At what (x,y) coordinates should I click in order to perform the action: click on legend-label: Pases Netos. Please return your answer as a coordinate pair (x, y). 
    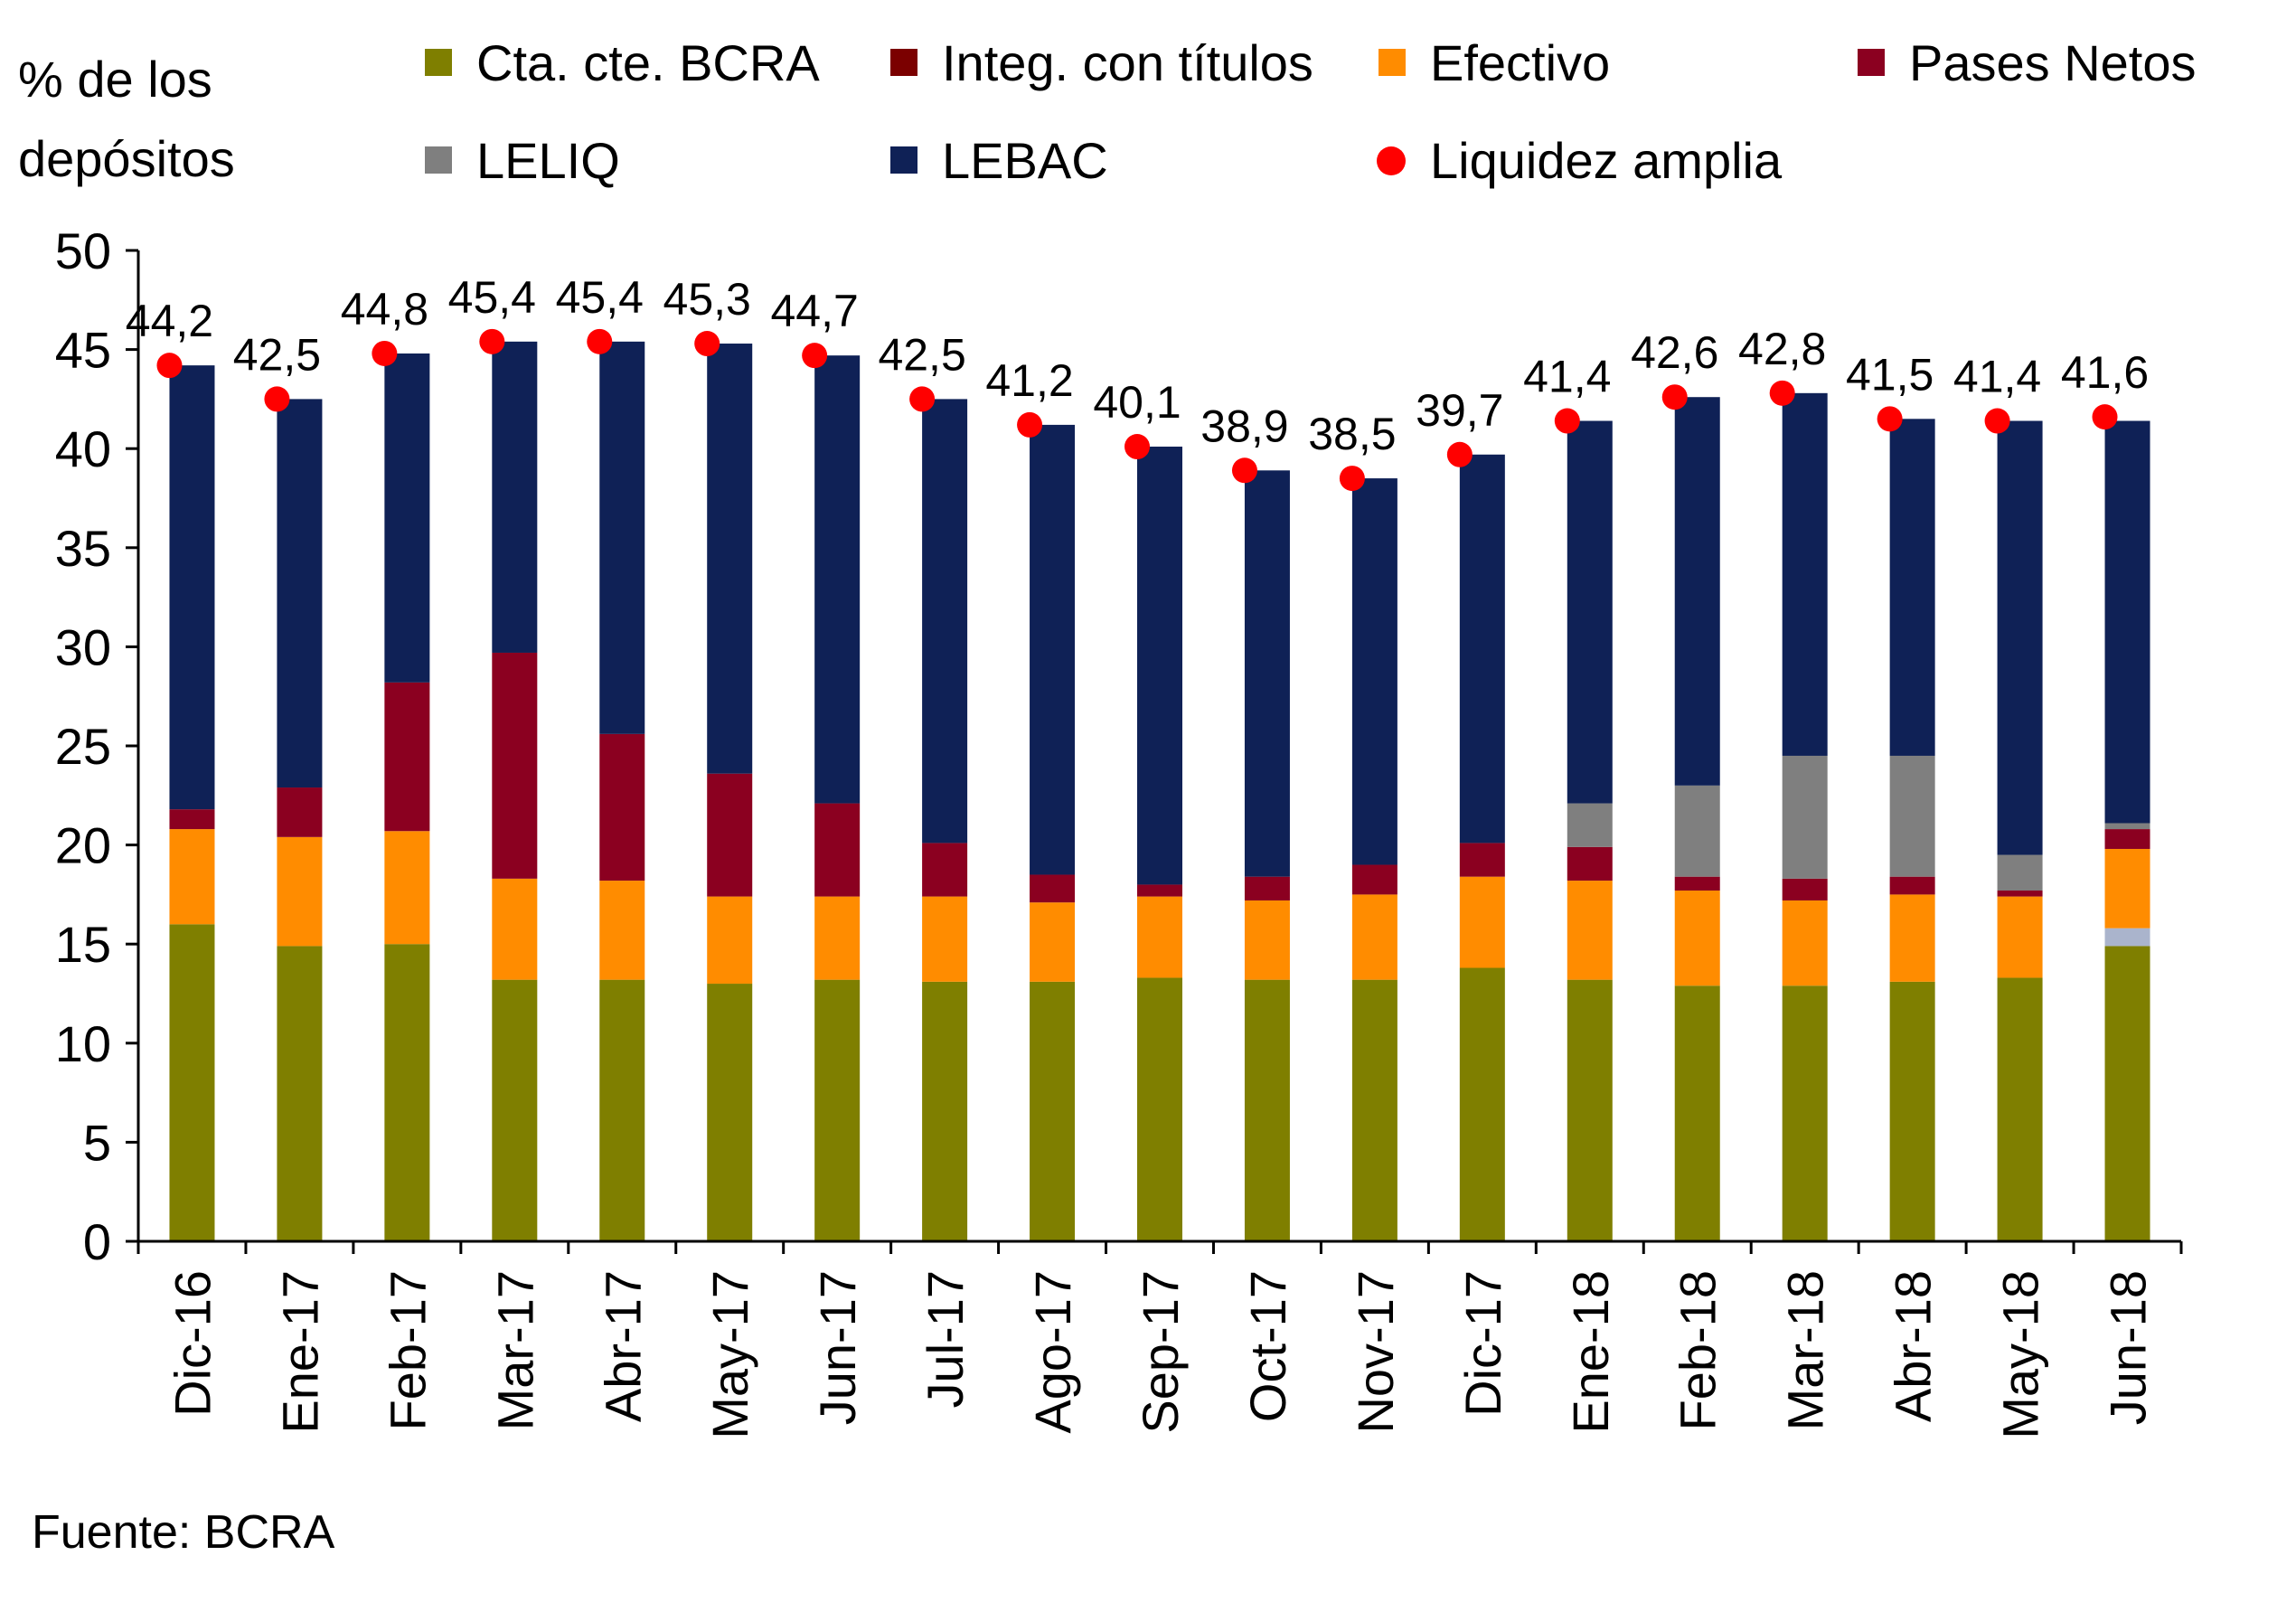
    Looking at the image, I should click on (2053, 62).